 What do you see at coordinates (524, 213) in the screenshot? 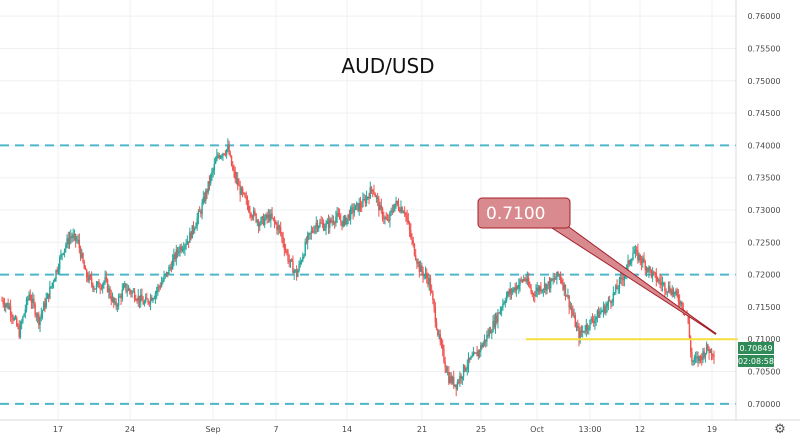
I see `callout-box` at bounding box center [524, 213].